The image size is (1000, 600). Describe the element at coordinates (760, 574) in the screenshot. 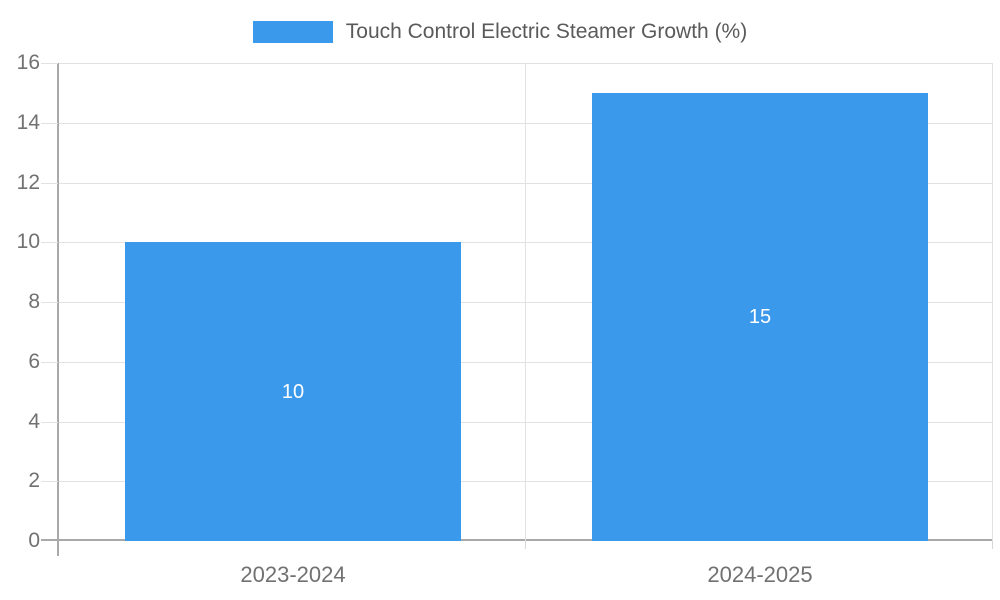

I see `x-tick-label-2024-2025: 2024-2025` at that location.